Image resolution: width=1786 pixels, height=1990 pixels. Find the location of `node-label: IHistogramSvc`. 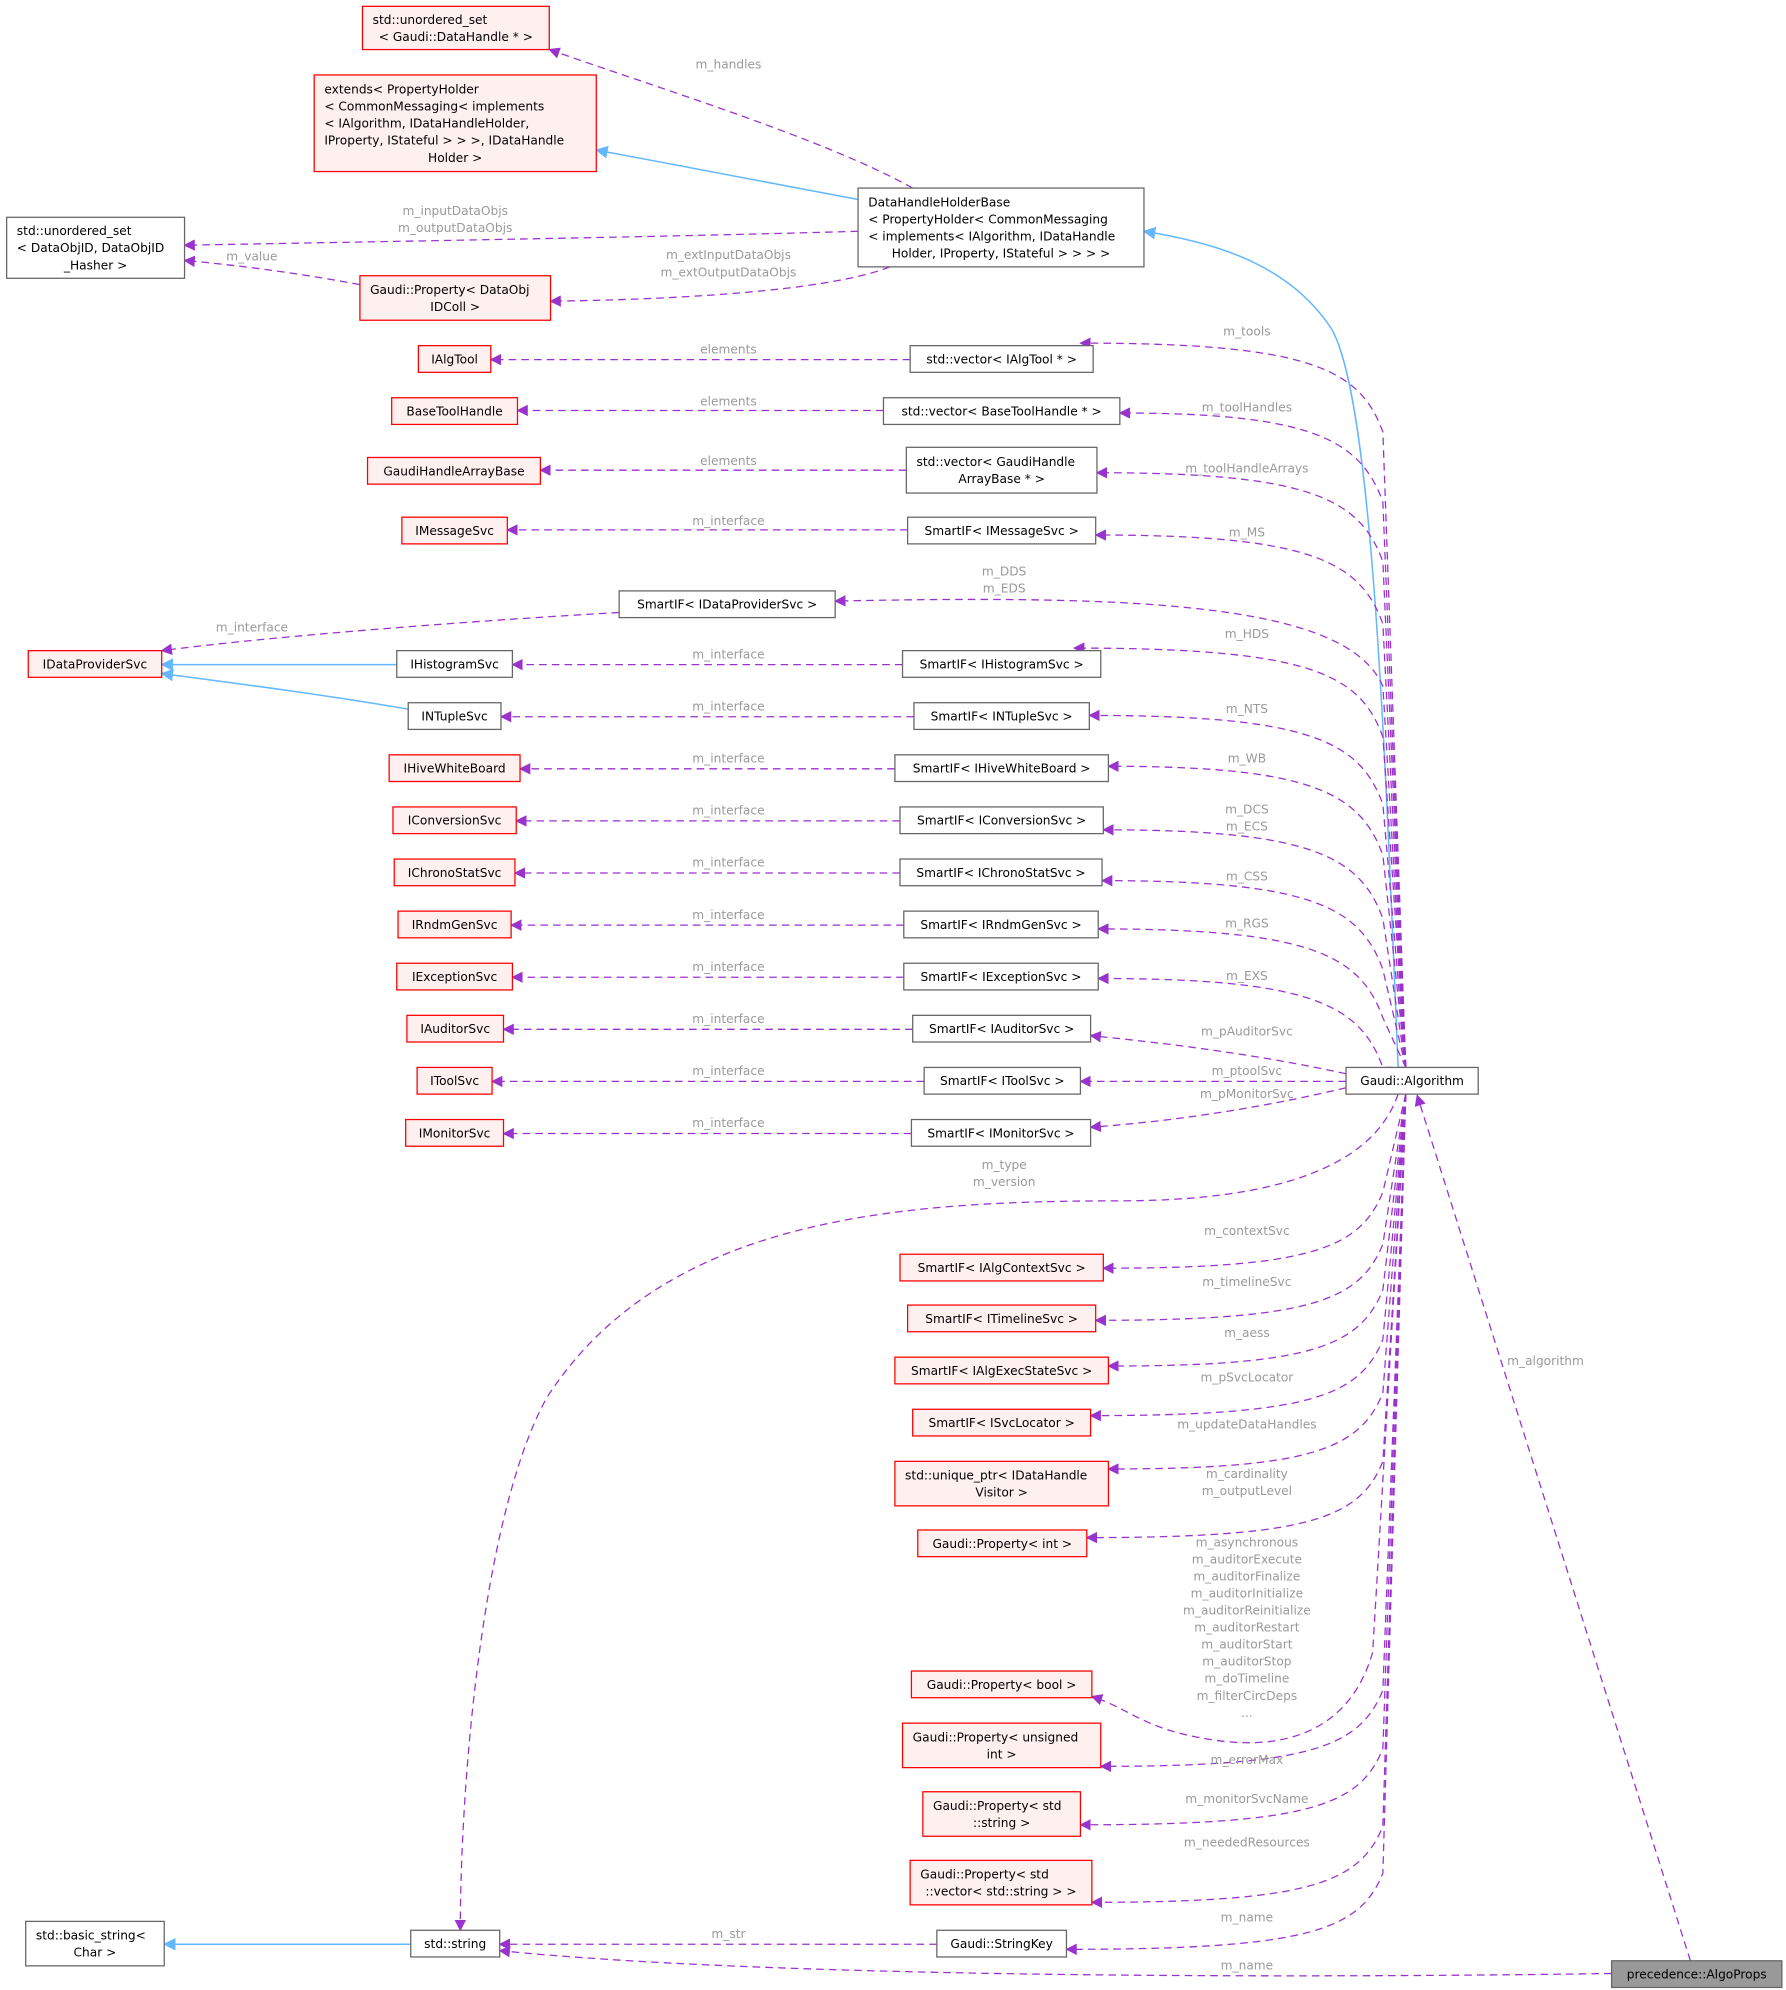

node-label: IHistogramSvc is located at coordinates (454, 664).